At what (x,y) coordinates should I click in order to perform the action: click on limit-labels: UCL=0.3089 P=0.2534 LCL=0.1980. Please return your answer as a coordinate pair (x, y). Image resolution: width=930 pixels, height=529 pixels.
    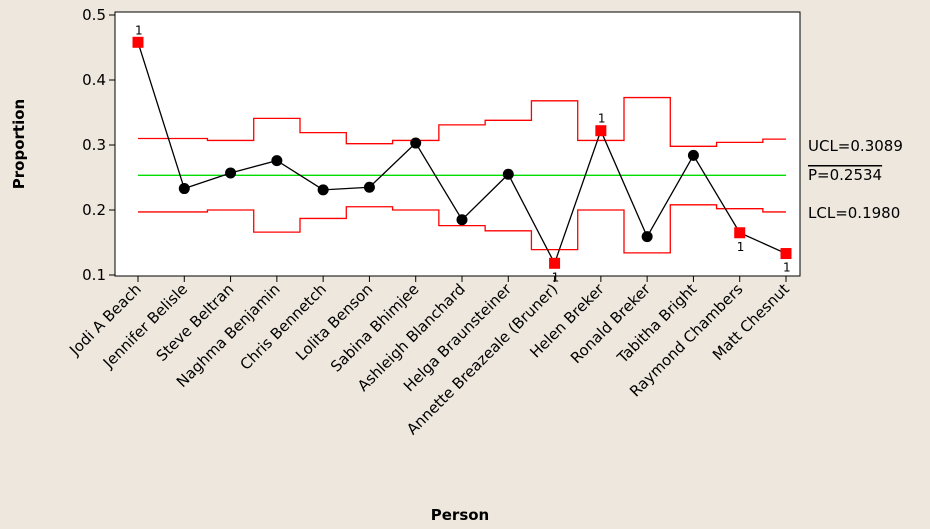
    Looking at the image, I should click on (855, 179).